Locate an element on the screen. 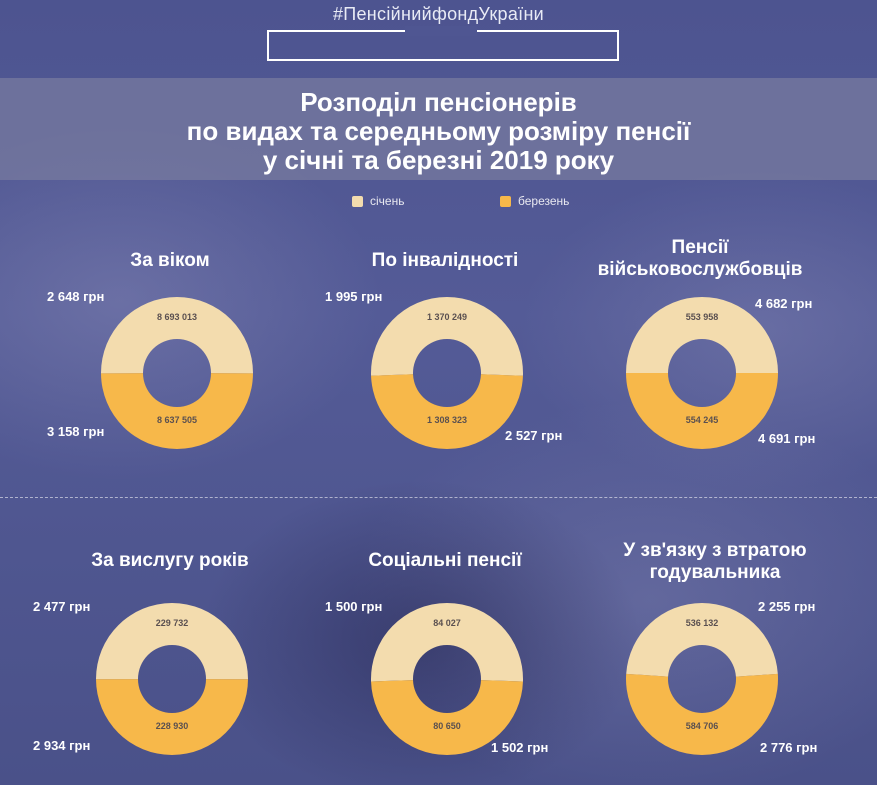  chart-title-disability: По інвалідності is located at coordinates (445, 260).